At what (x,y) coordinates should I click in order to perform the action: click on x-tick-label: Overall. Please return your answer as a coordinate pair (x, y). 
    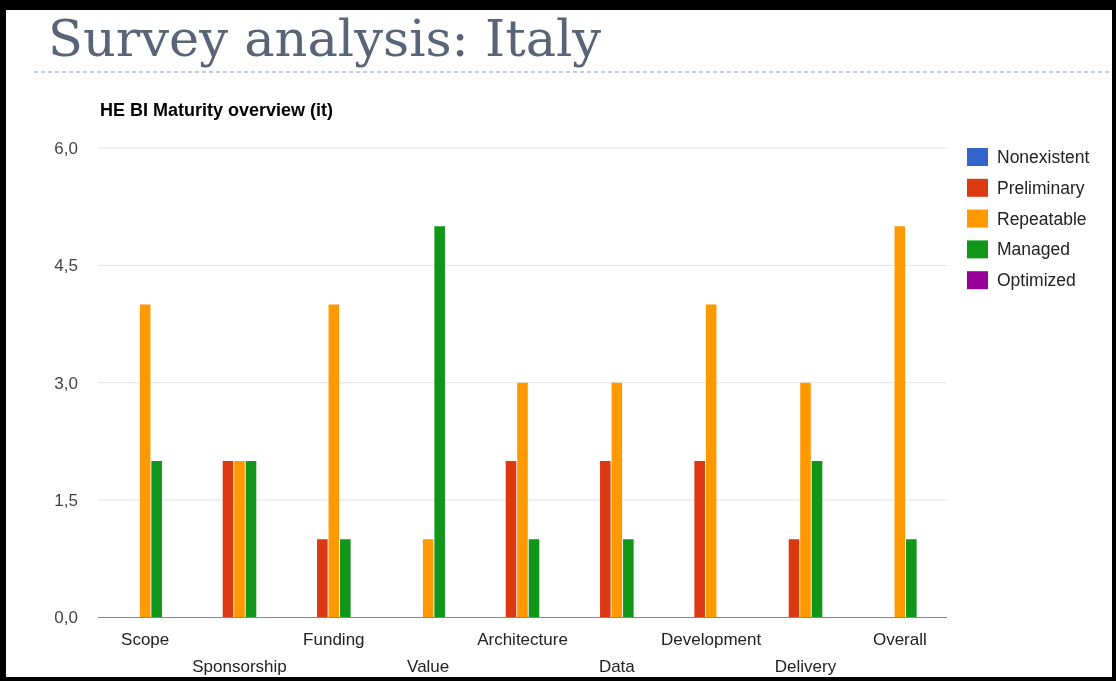
    Looking at the image, I should click on (899, 639).